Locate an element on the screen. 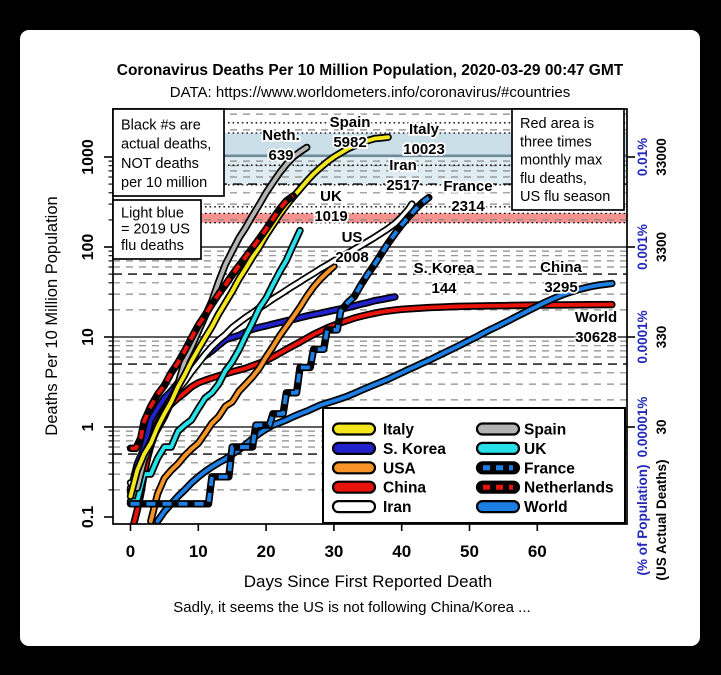 This screenshot has height=675, width=721. x-axis-title: Days Since First Reported Death is located at coordinates (368, 581).